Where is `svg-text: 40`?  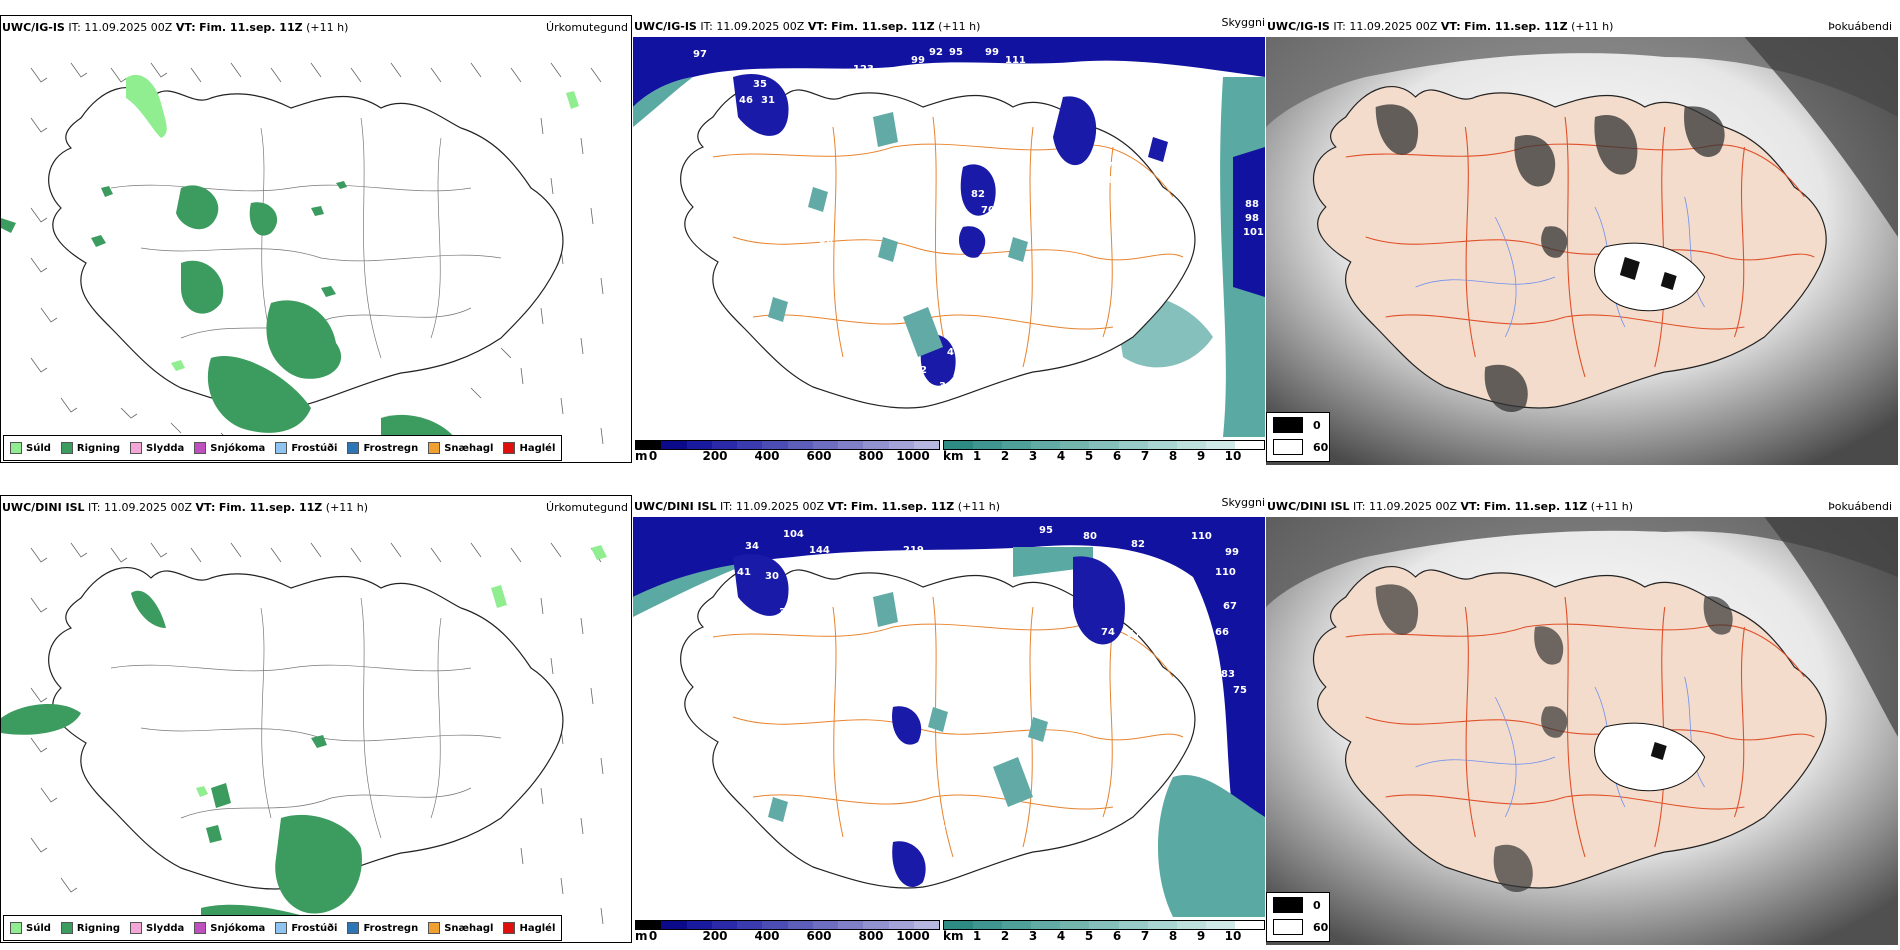 svg-text: 40 is located at coordinates (916, 834).